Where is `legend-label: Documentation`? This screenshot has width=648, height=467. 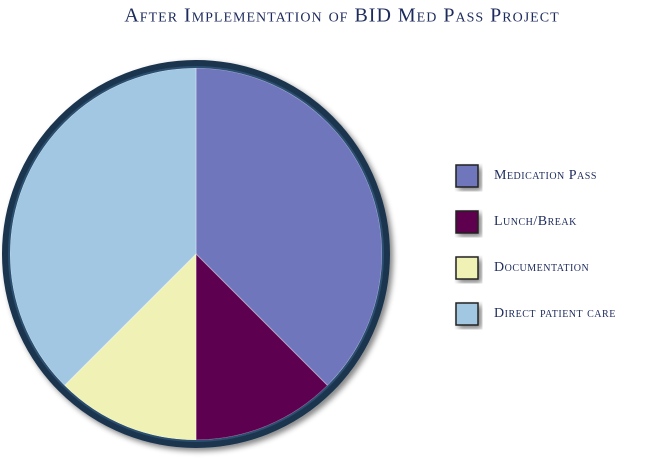 legend-label: Documentation is located at coordinates (541, 267).